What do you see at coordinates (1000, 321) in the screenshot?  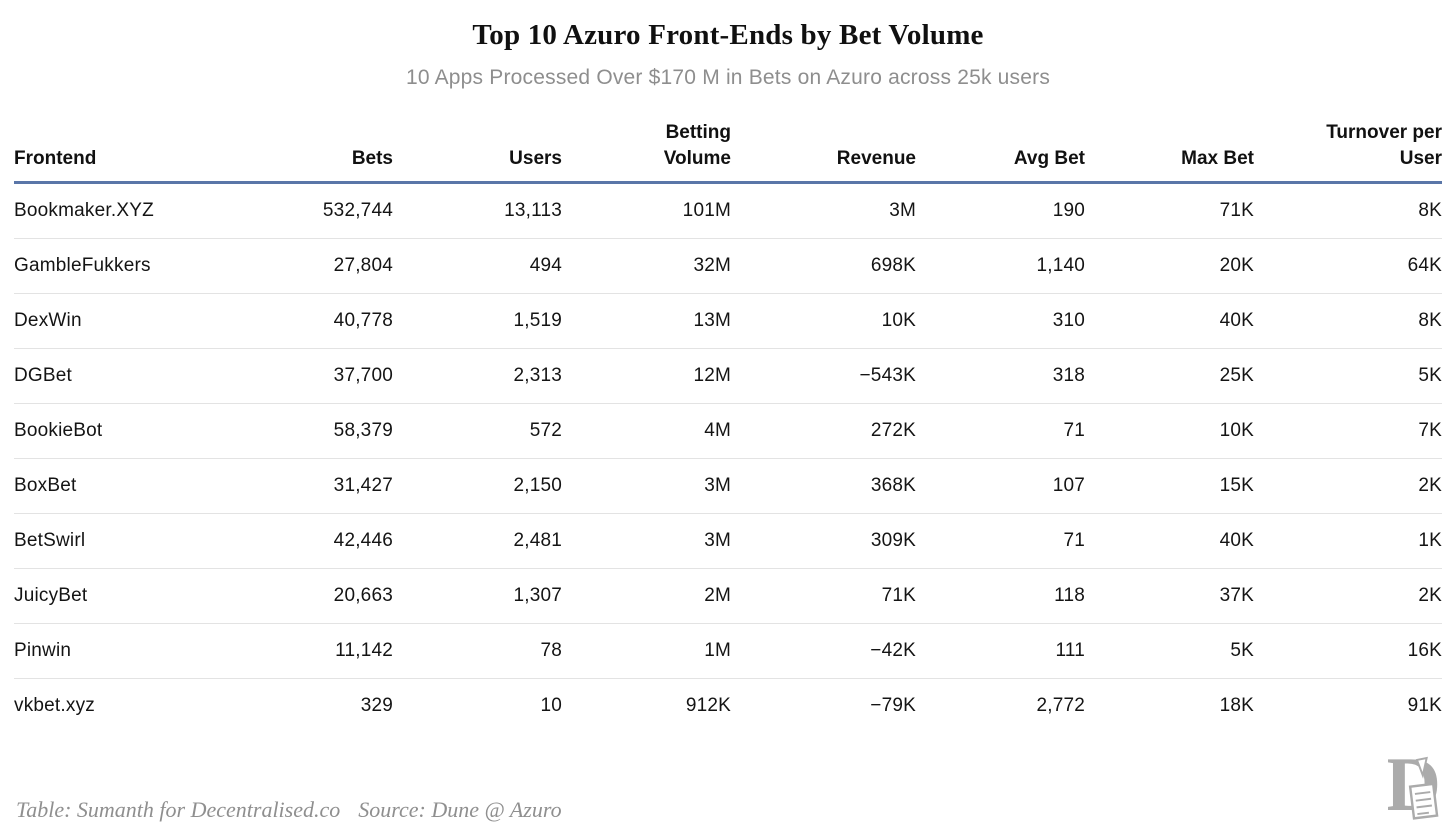 I see `cell-avg-bet: 310` at bounding box center [1000, 321].